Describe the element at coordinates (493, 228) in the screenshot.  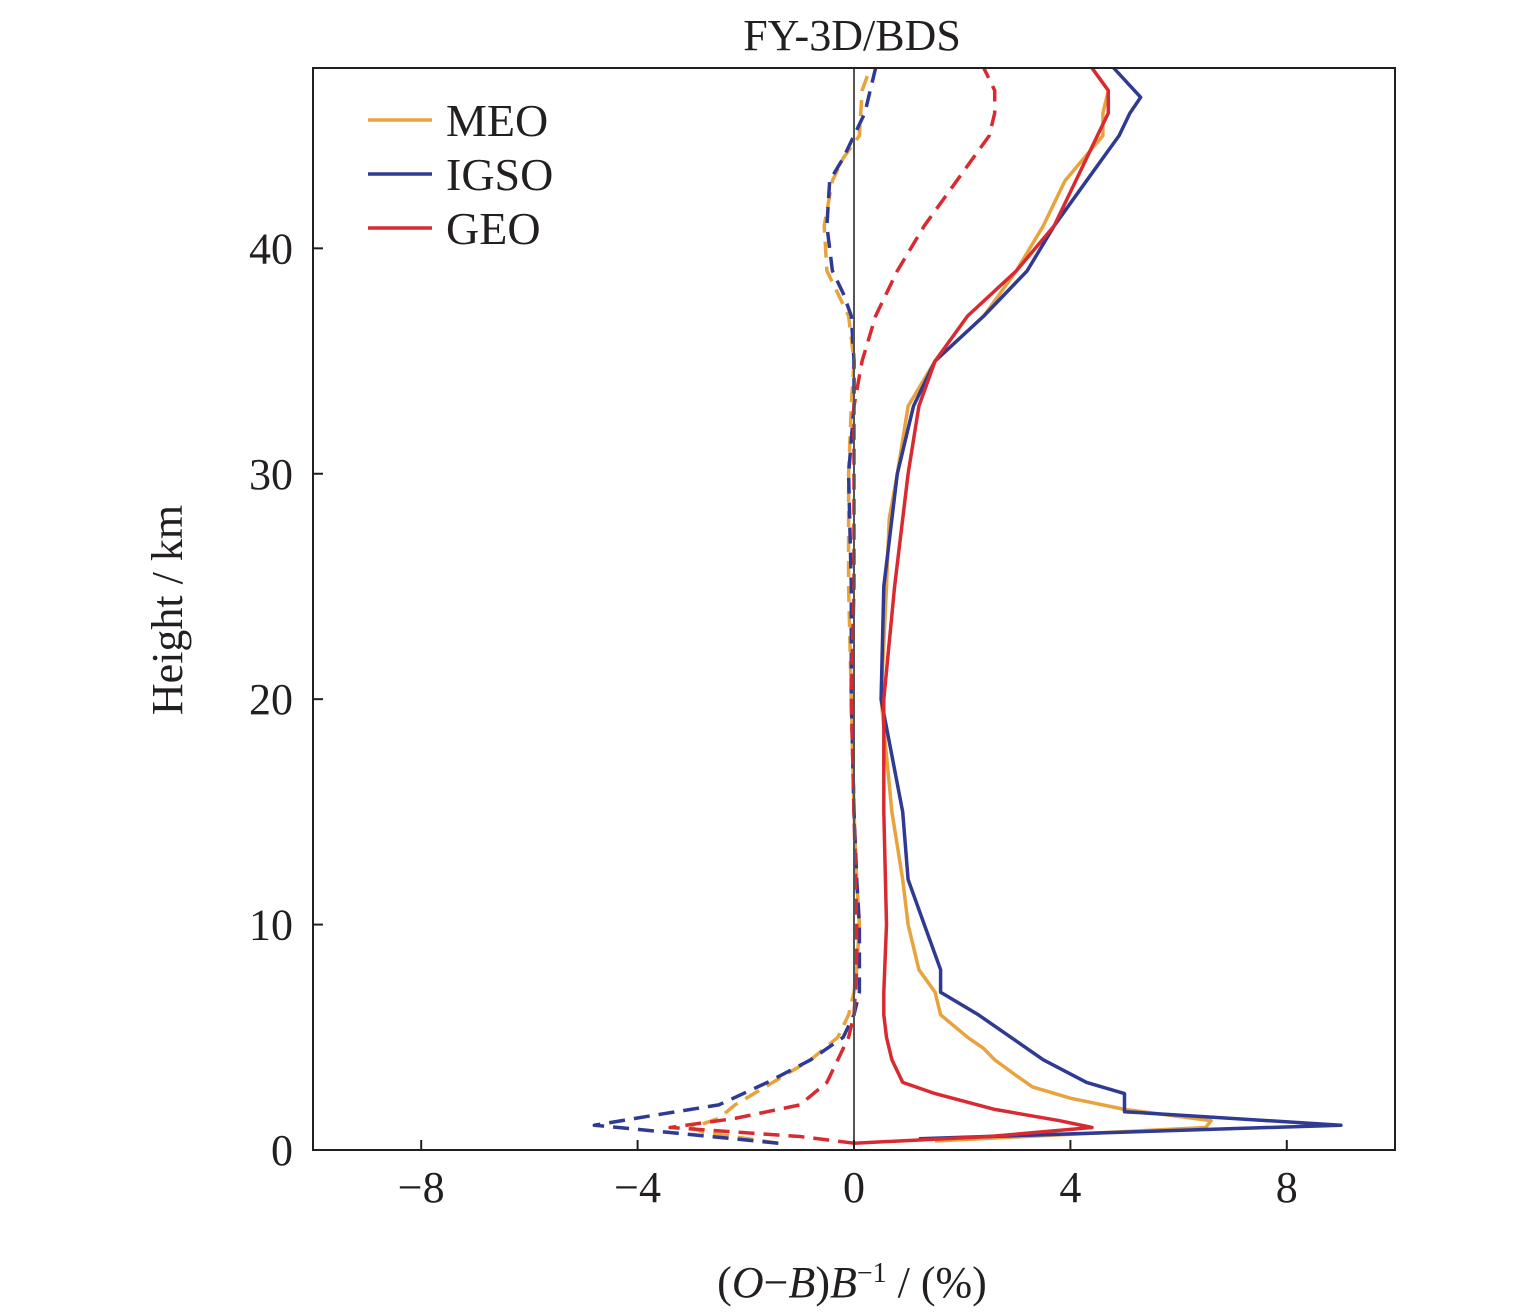
I see `geo-legend-label: GEO` at that location.